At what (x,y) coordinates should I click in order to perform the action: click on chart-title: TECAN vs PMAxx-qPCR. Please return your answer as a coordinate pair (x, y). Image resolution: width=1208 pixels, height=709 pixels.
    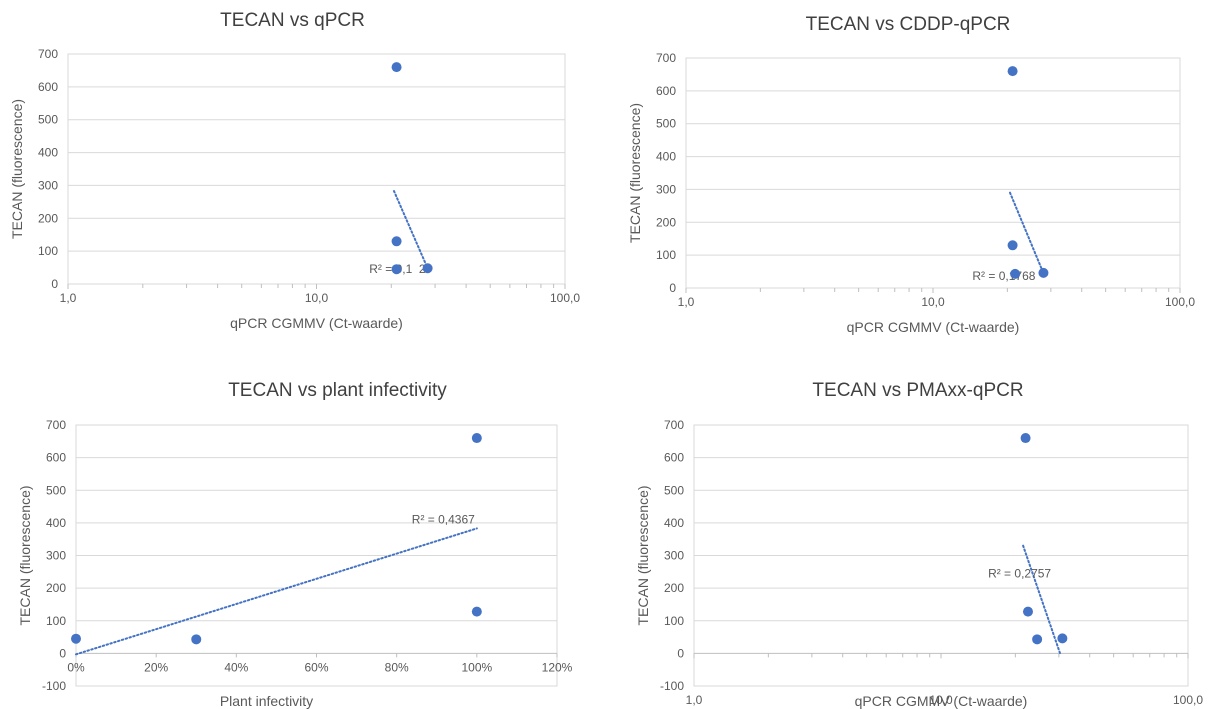
    Looking at the image, I should click on (918, 390).